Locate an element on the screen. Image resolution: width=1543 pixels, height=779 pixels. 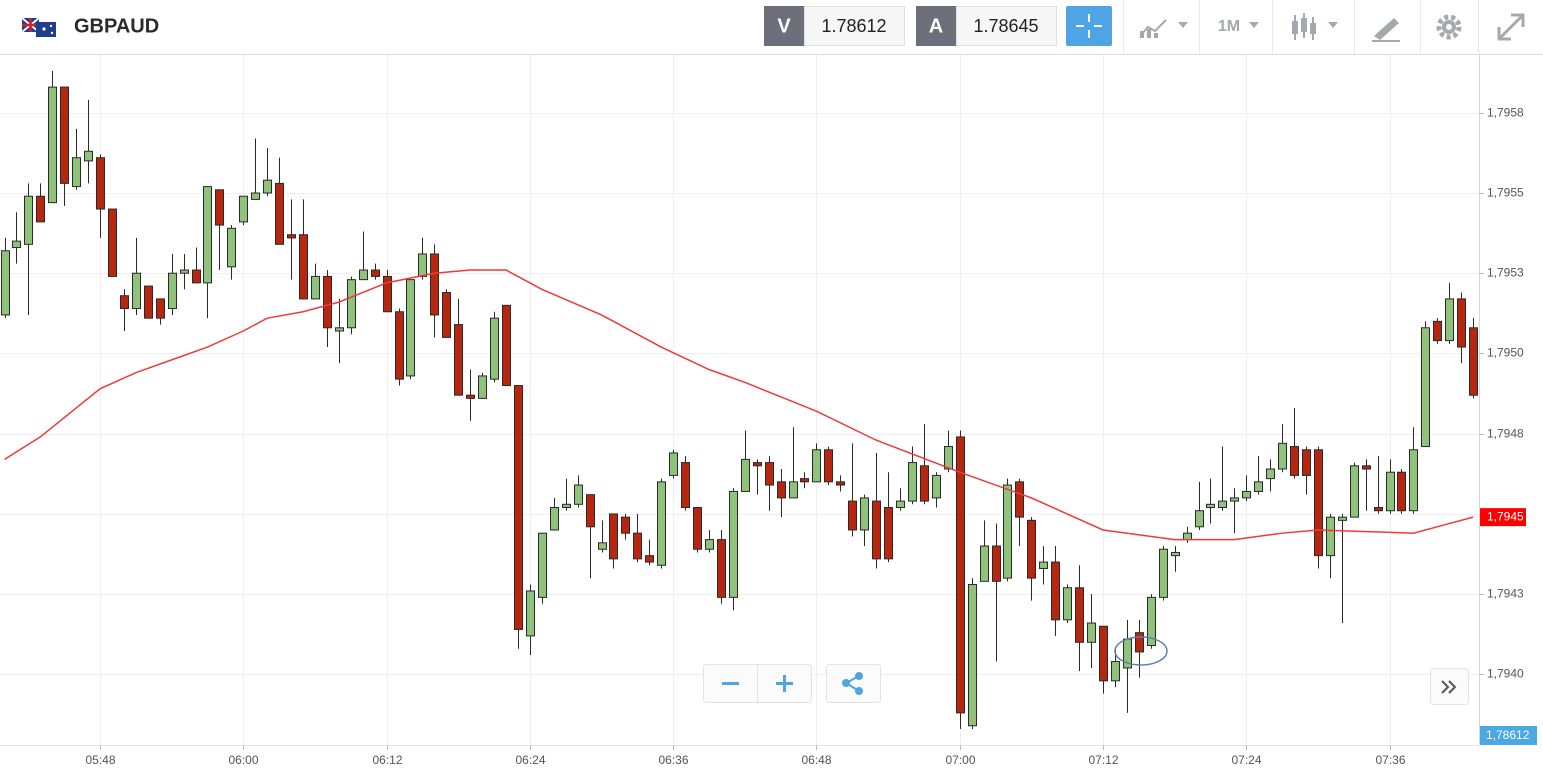
ask-label-box is located at coordinates (936, 26).